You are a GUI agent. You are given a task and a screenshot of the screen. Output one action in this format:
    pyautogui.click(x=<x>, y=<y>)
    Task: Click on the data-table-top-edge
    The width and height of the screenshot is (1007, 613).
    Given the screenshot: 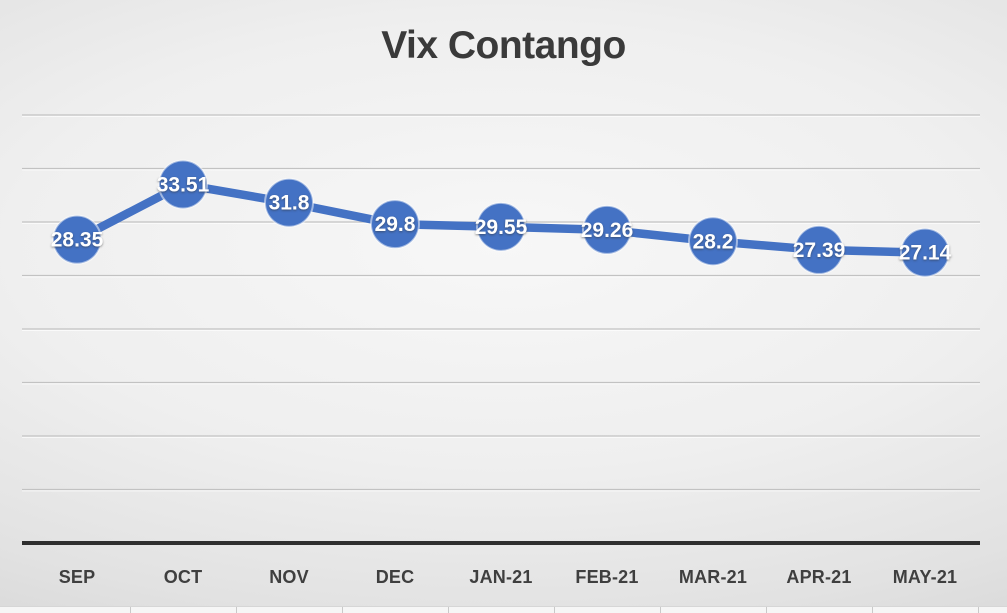 What is the action you would take?
    pyautogui.click(x=503, y=609)
    